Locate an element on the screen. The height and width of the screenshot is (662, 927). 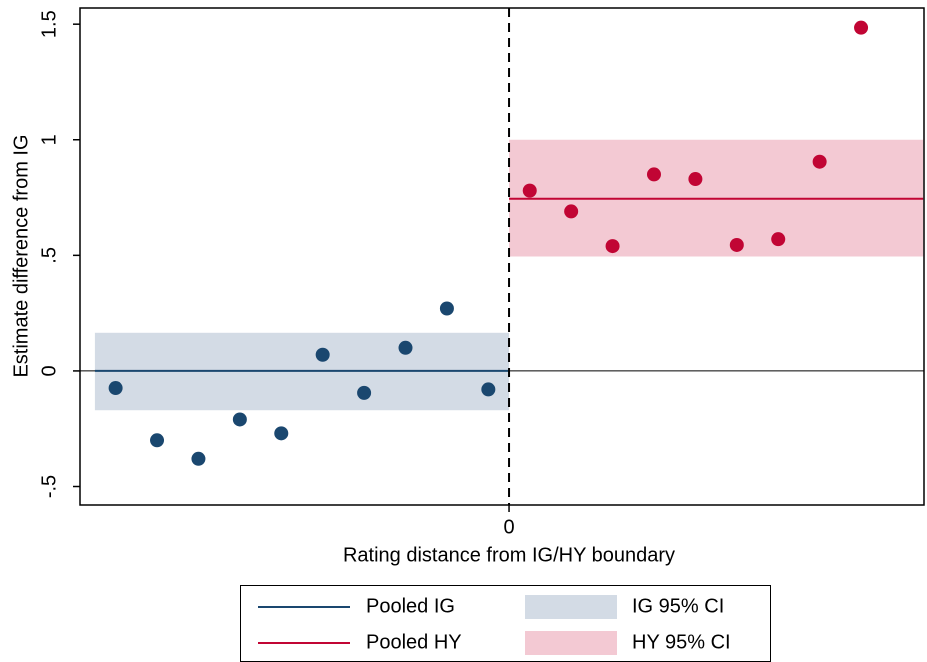
y-tick-label: 1 is located at coordinates (49, 139).